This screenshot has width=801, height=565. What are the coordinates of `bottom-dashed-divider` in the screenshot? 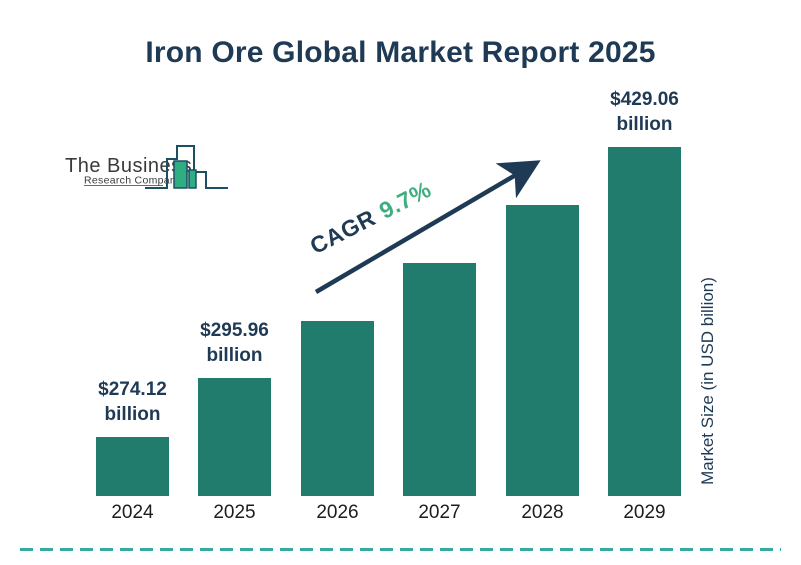 It's located at (400, 549).